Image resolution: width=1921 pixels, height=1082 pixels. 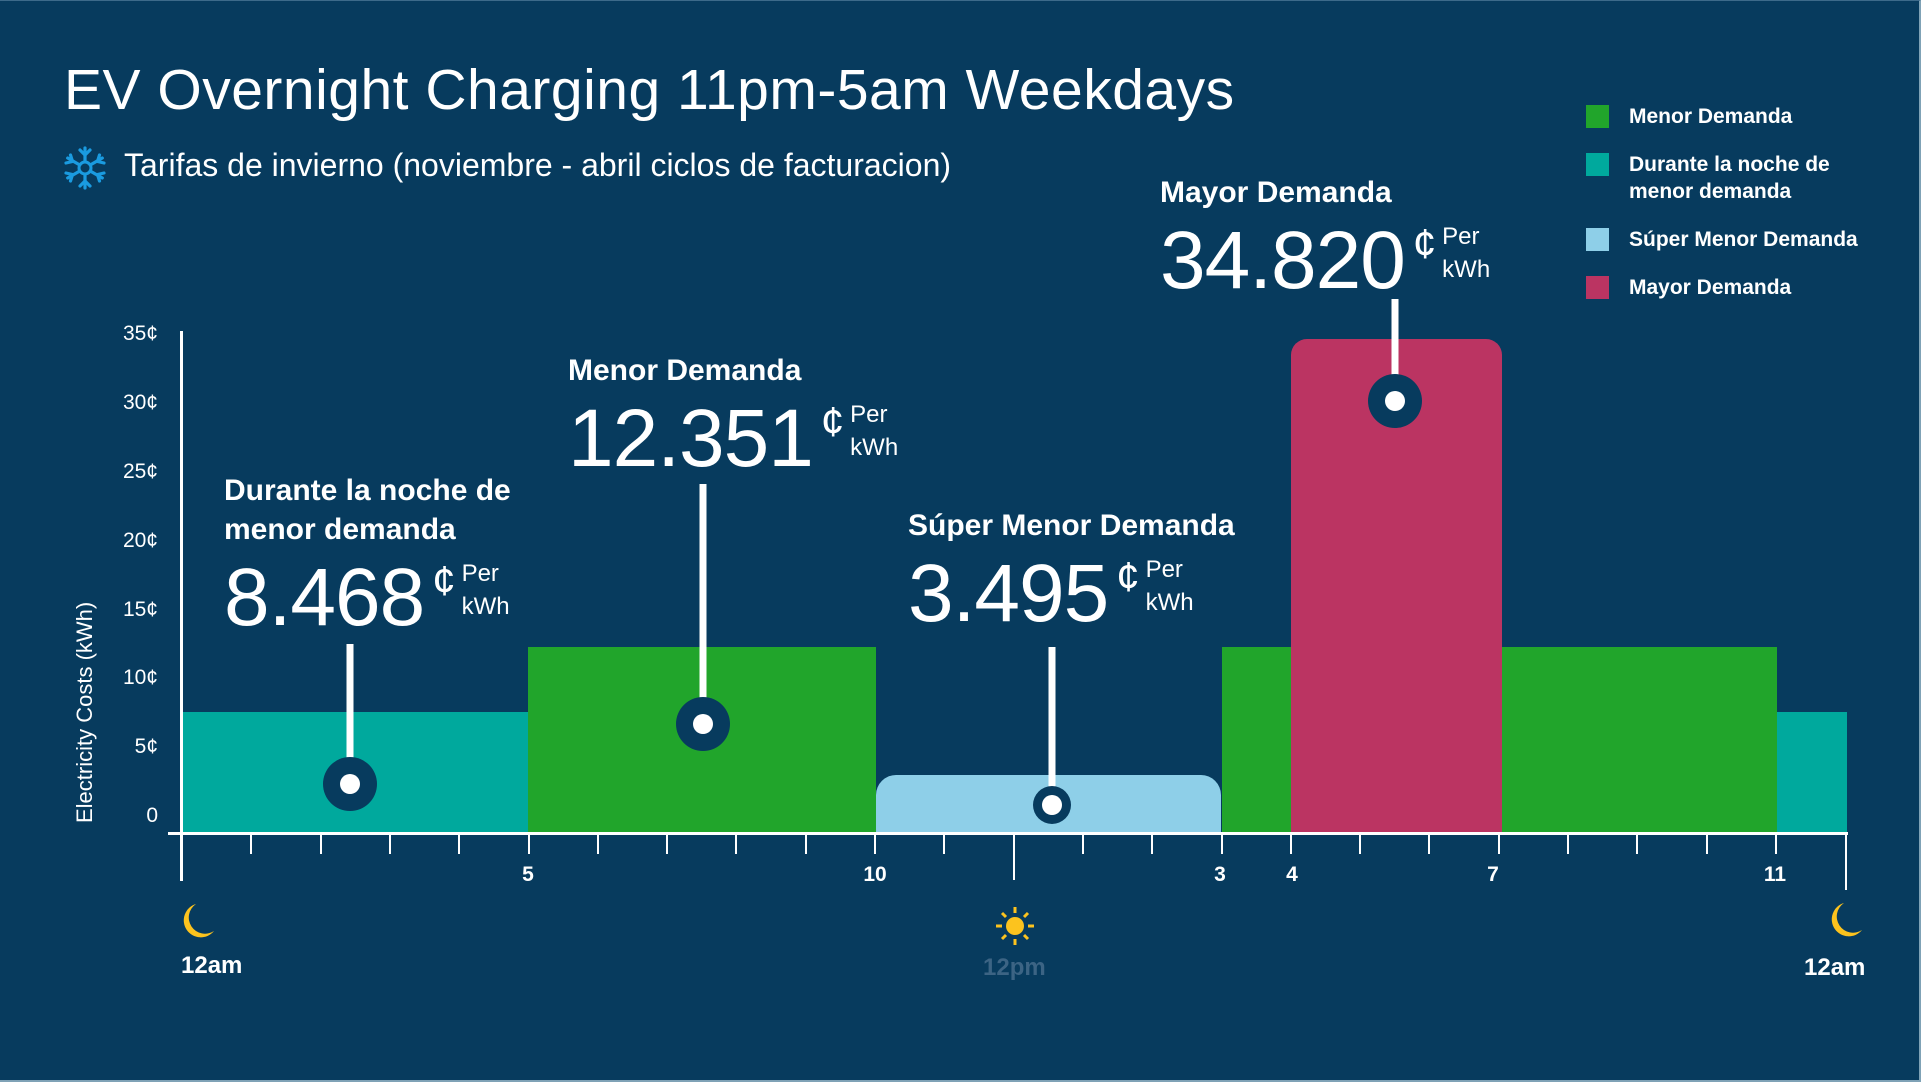 What do you see at coordinates (1597, 116) in the screenshot?
I see `legend-swatch-menor` at bounding box center [1597, 116].